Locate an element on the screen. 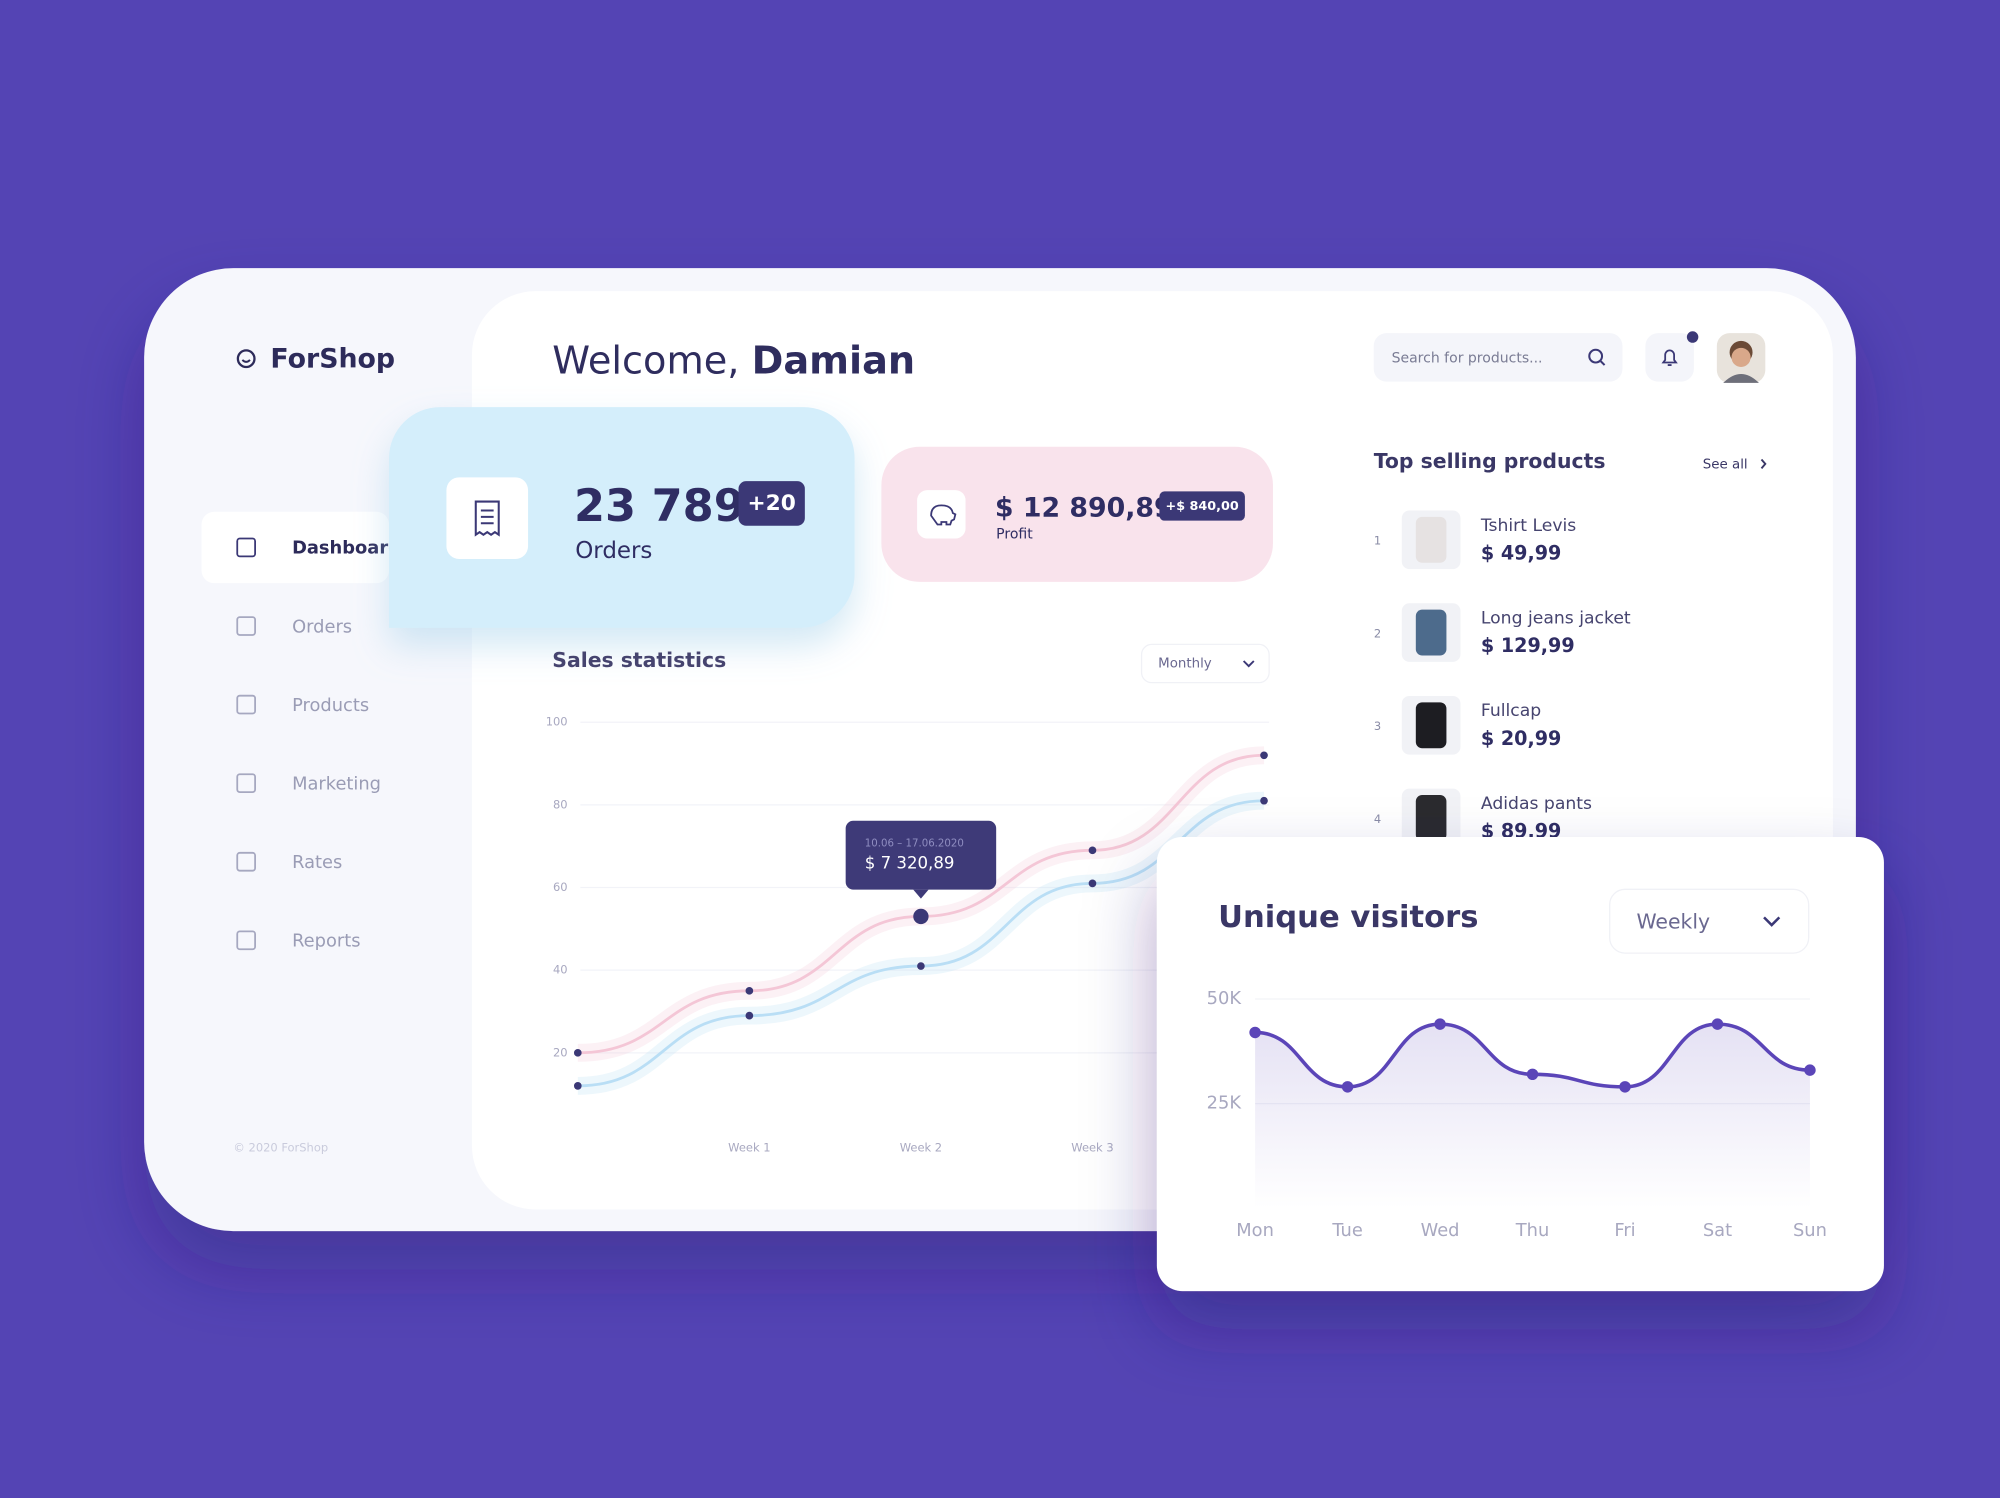 The width and height of the screenshot is (2000, 1498). nav-item: Marketing is located at coordinates (336, 783).